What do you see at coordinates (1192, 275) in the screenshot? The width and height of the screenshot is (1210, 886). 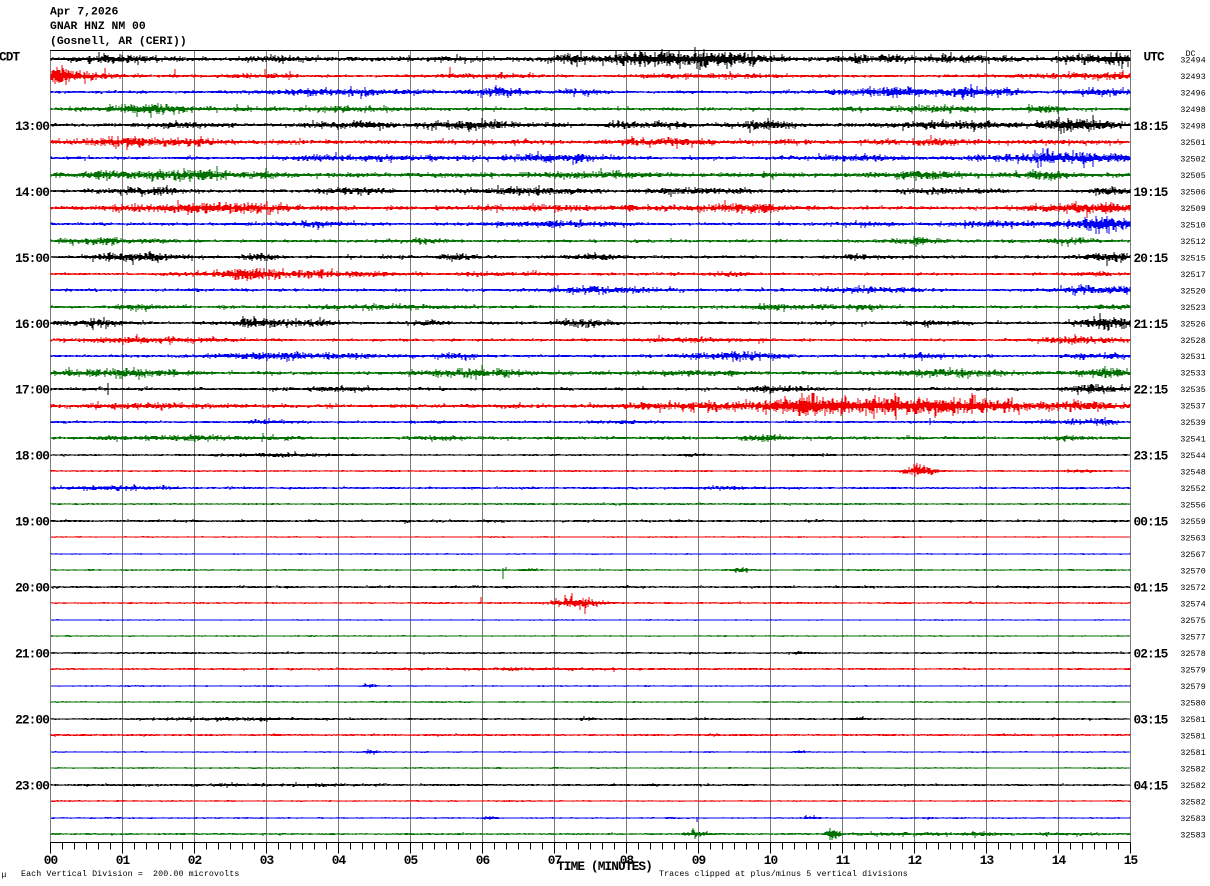 I see `svg-text: 32517` at bounding box center [1192, 275].